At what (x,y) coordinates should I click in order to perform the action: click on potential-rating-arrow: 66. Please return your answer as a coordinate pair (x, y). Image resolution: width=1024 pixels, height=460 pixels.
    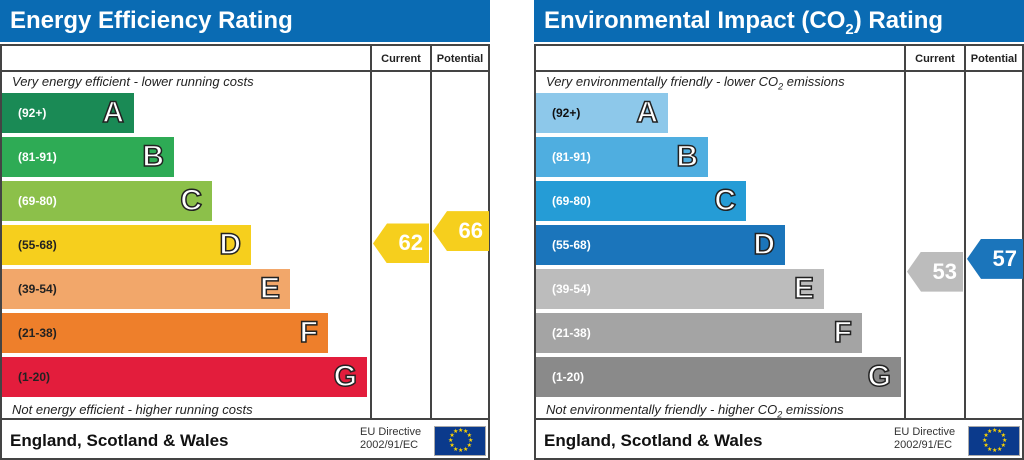
    Looking at the image, I should click on (461, 231).